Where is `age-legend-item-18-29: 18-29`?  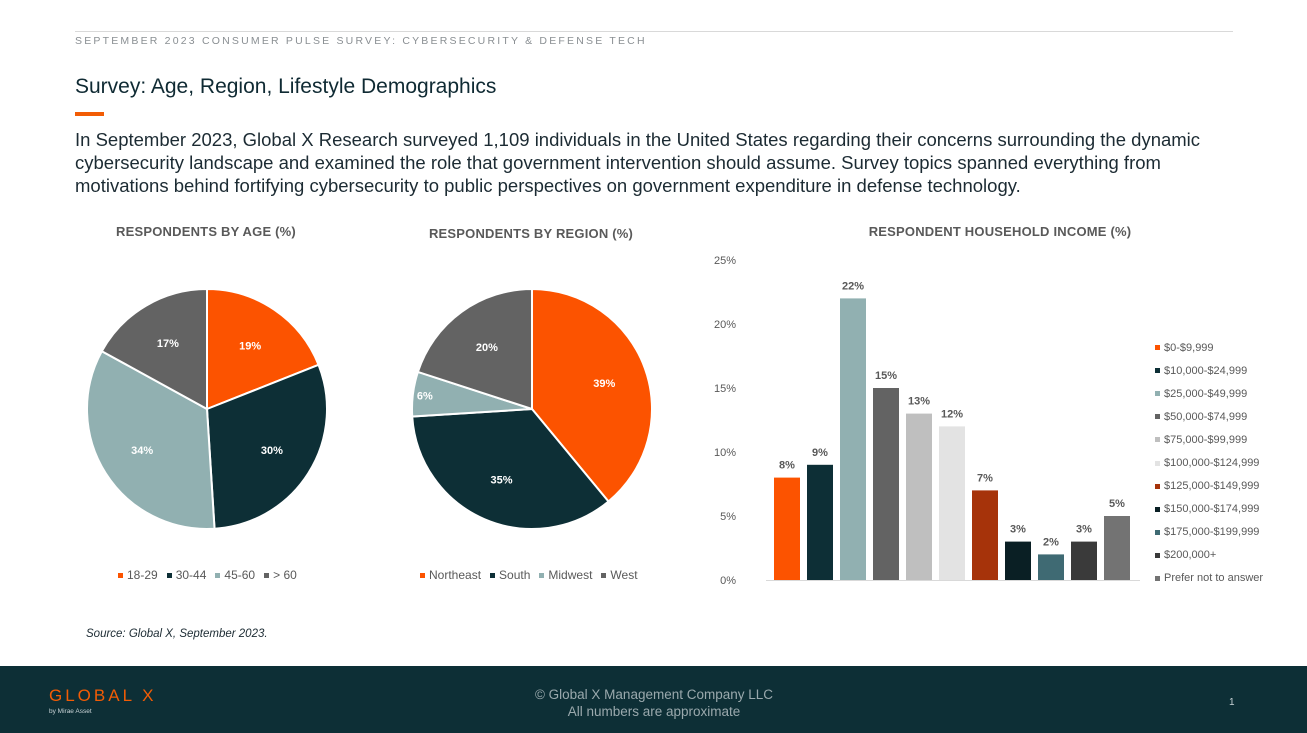 age-legend-item-18-29: 18-29 is located at coordinates (138, 575).